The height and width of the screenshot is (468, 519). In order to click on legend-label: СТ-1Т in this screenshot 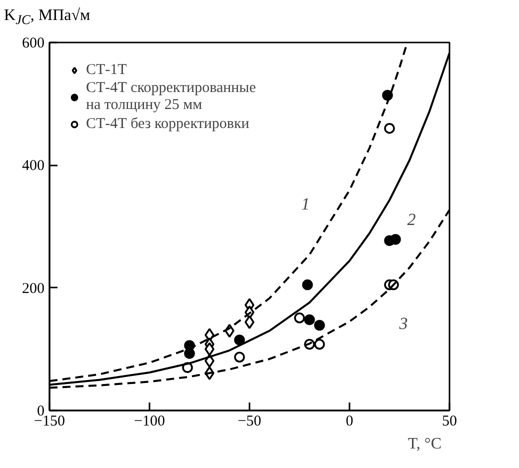, I will do `click(106, 70)`.